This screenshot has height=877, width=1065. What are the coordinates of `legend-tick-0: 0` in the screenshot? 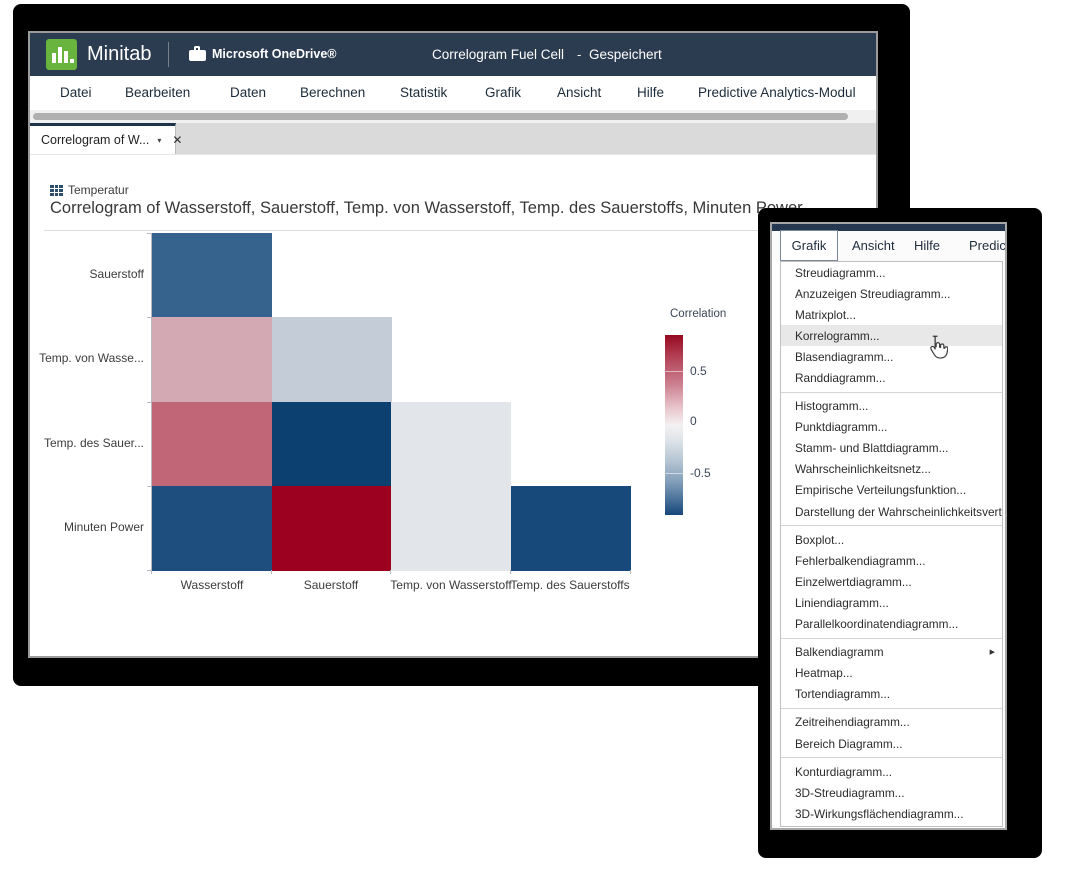 It's located at (693, 421).